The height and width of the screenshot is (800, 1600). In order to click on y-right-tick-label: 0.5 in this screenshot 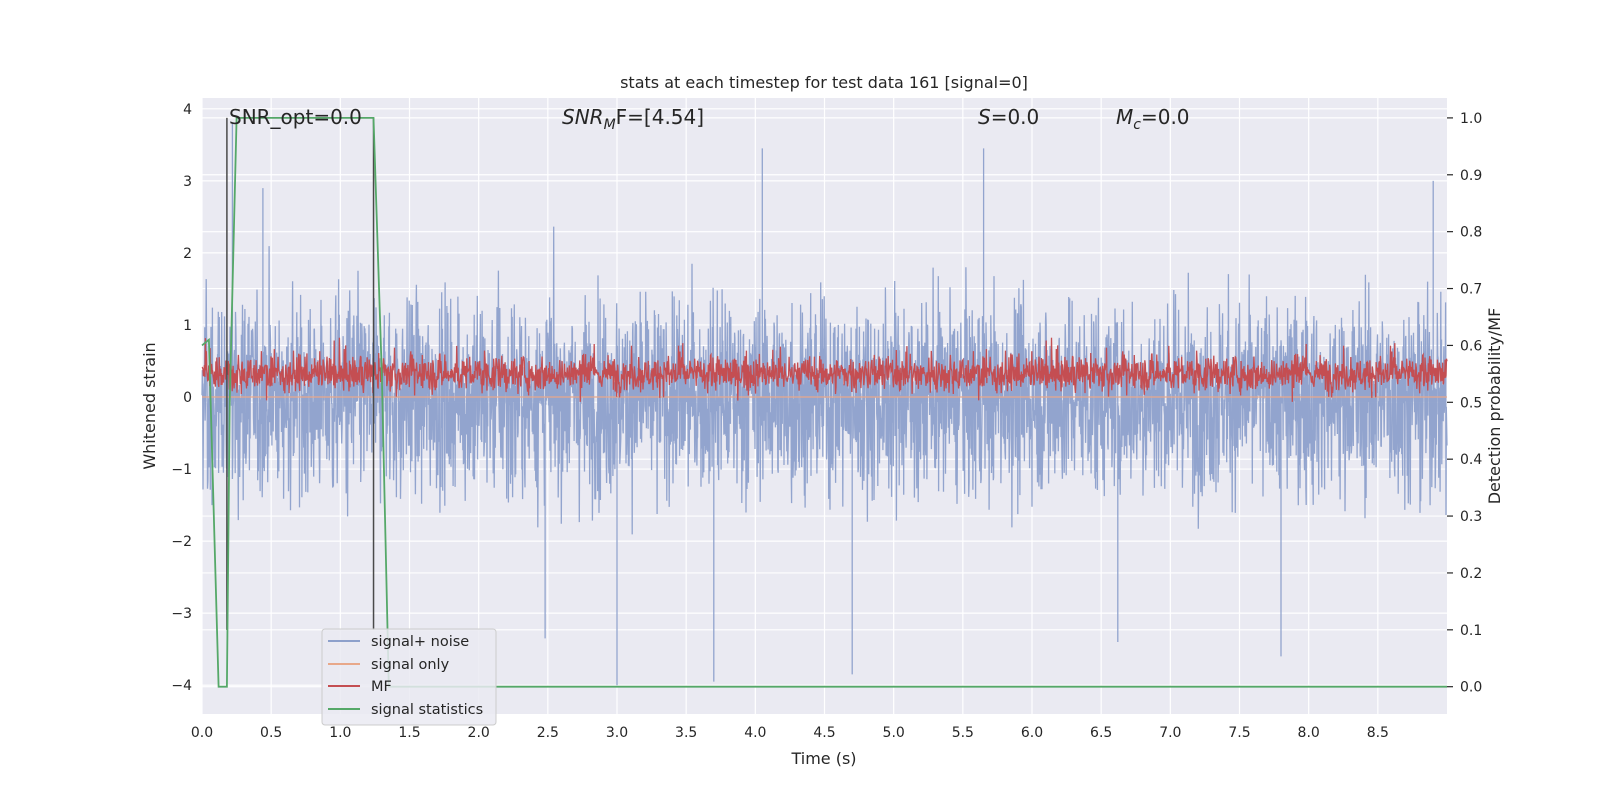, I will do `click(1471, 403)`.